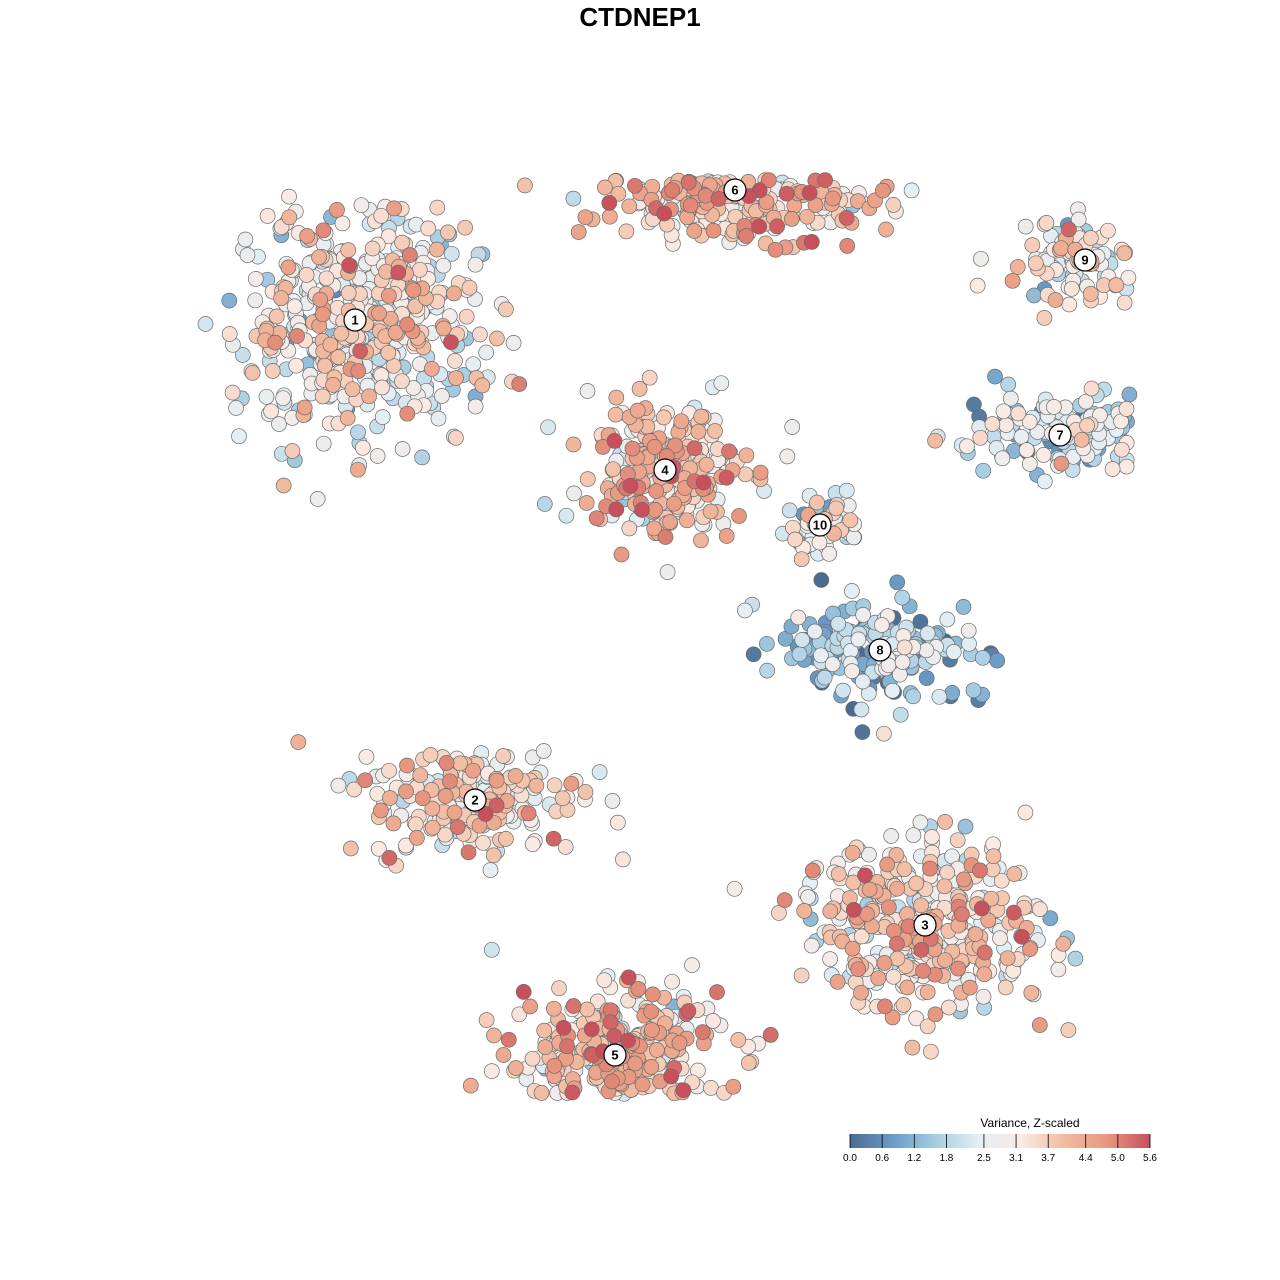  Describe the element at coordinates (1016, 1158) in the screenshot. I see `legend-tick-label: 3.1` at that location.